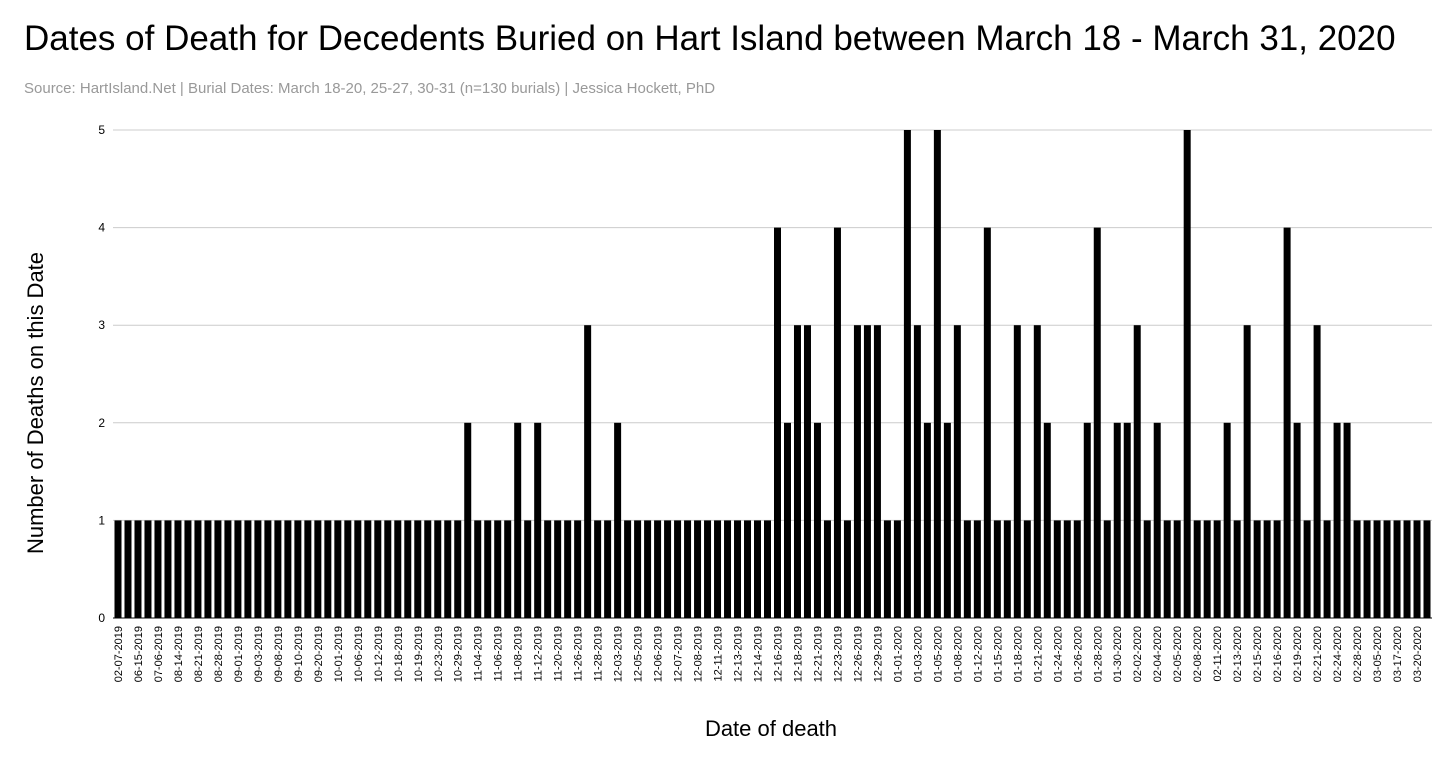 Image resolution: width=1456 pixels, height=763 pixels. I want to click on x-tick-label: 02-21-2020, so click(1318, 654).